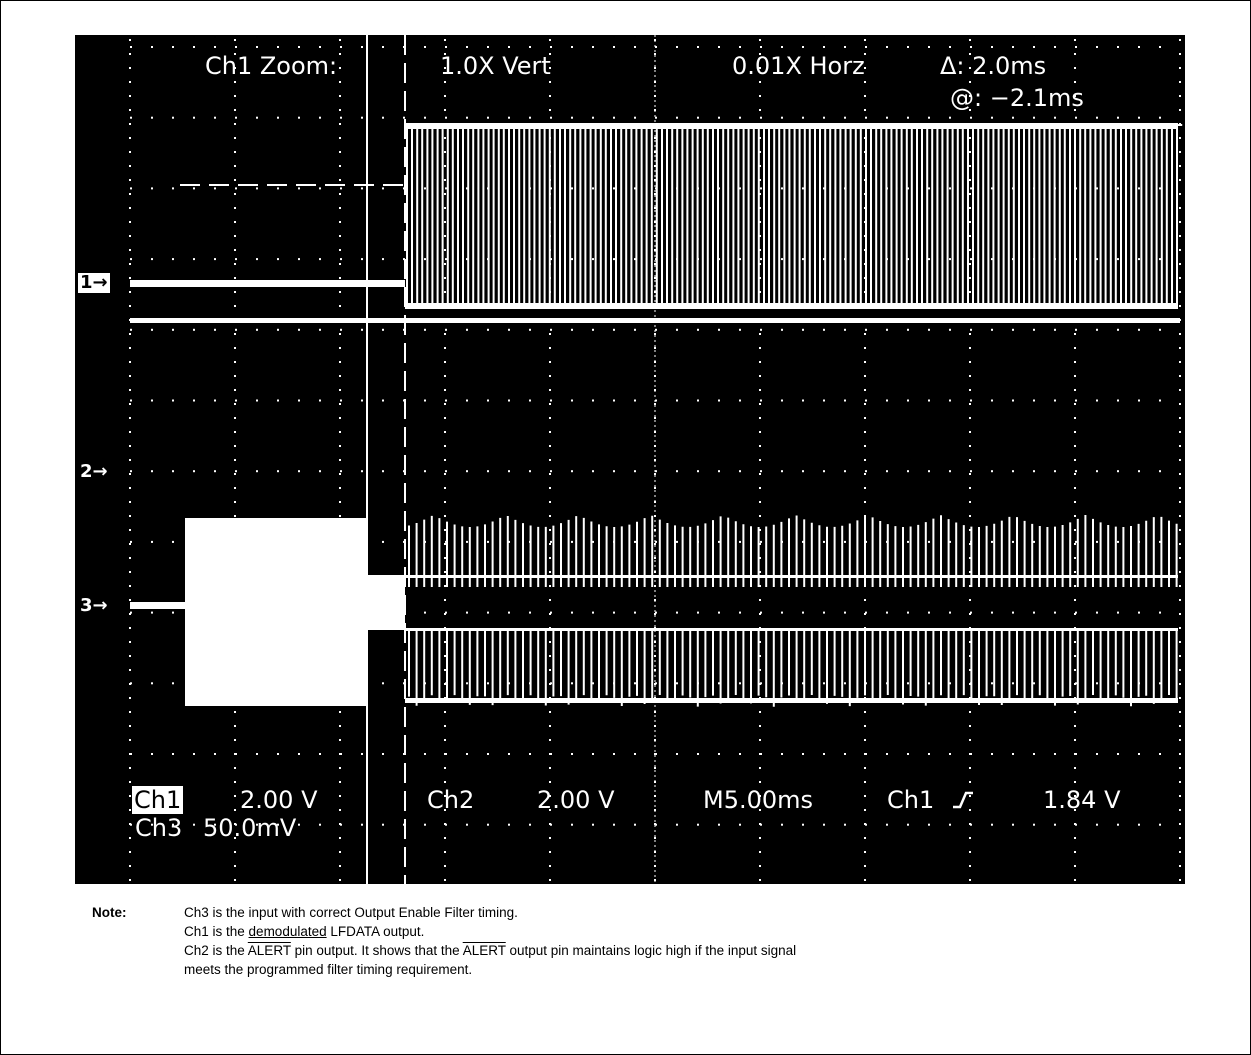 The width and height of the screenshot is (1251, 1055). What do you see at coordinates (109, 912) in the screenshot?
I see `note-label: Note:` at bounding box center [109, 912].